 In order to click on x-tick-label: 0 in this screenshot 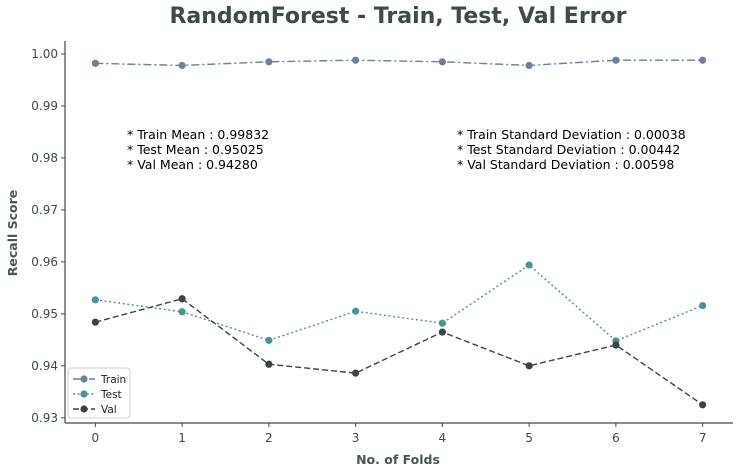, I will do `click(96, 438)`.